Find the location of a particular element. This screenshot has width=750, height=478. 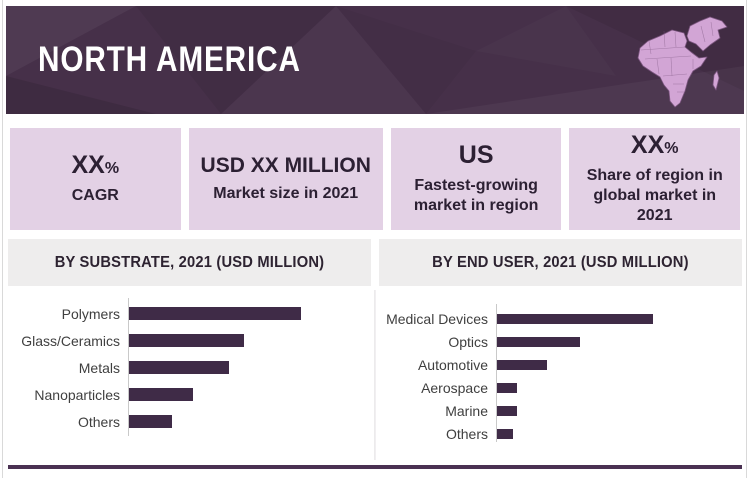

chart-row: Polymers is located at coordinates (191, 313).